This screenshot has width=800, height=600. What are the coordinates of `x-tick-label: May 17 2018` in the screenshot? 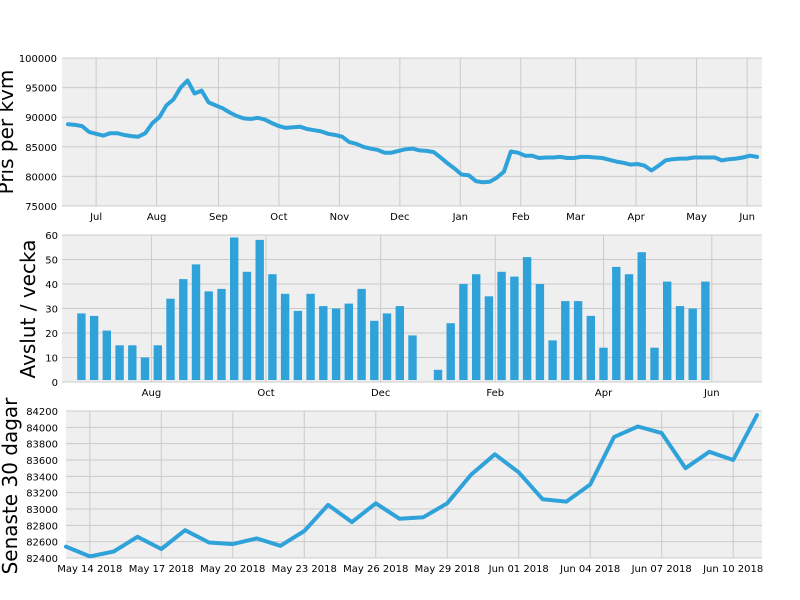 It's located at (161, 569).